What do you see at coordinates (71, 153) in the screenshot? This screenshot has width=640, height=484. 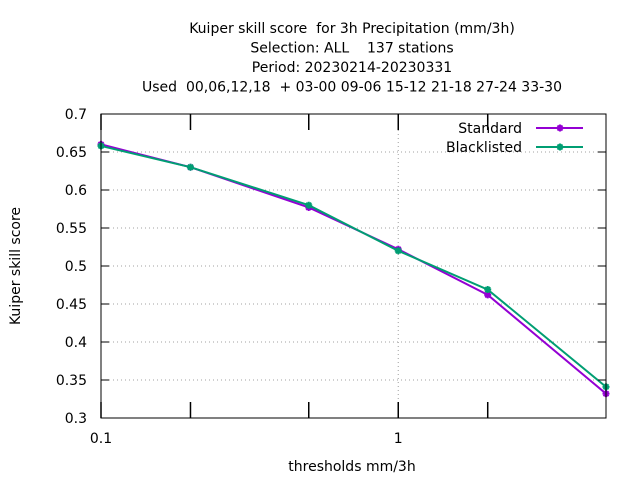 I see `y-tick-label: 0.65` at bounding box center [71, 153].